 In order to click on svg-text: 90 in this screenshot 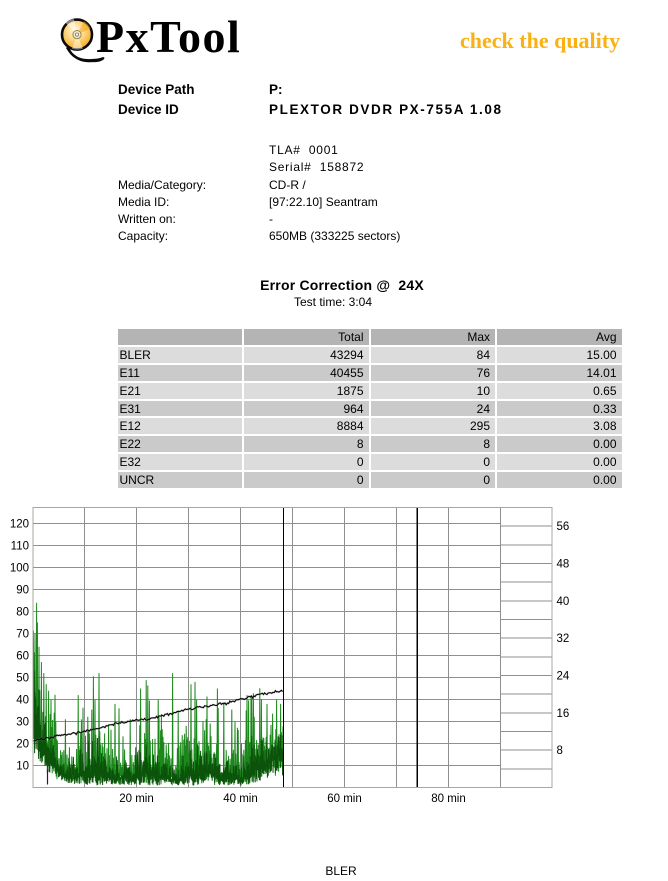, I will do `click(22, 591)`.